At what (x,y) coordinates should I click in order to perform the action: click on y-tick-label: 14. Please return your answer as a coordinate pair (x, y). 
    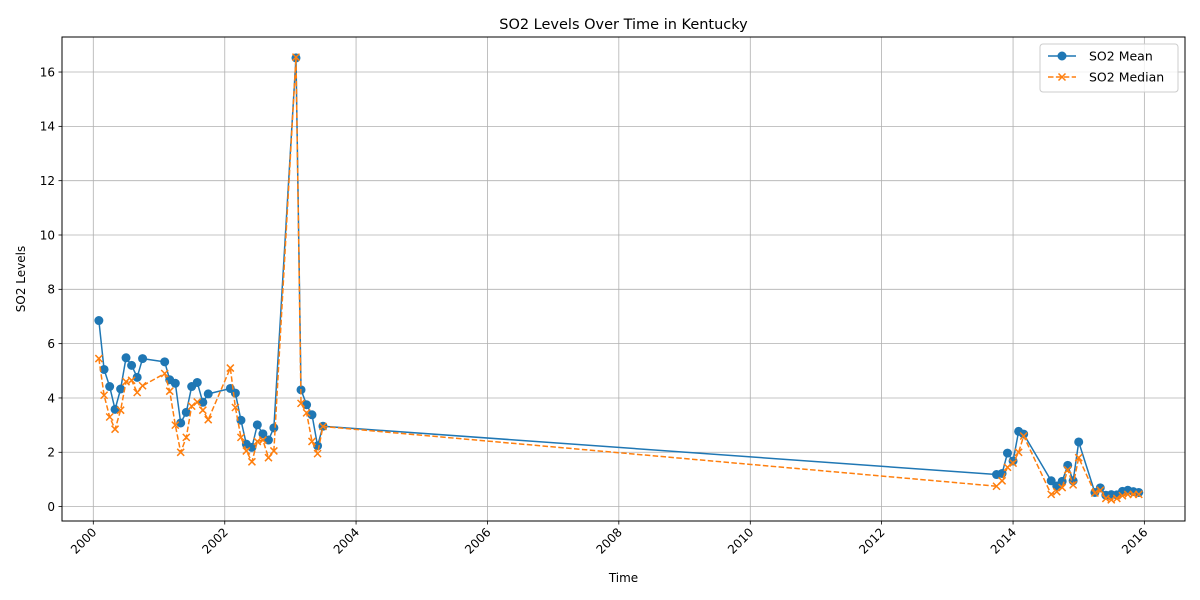
    Looking at the image, I should click on (47, 127).